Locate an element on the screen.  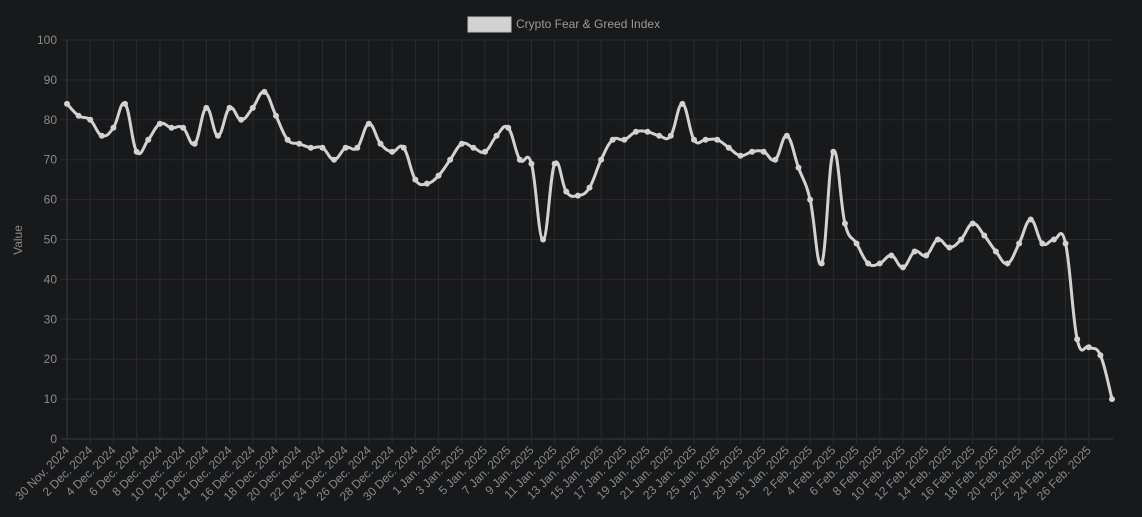
y-tick-label: 80 is located at coordinates (51, 120).